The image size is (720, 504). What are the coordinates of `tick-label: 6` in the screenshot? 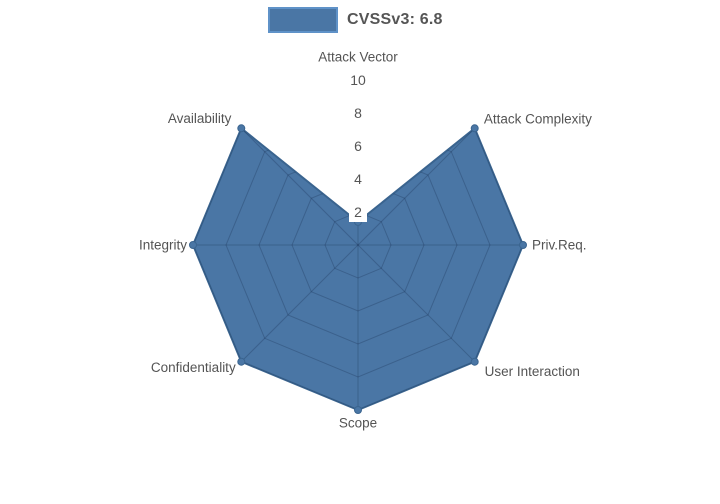 It's located at (358, 146).